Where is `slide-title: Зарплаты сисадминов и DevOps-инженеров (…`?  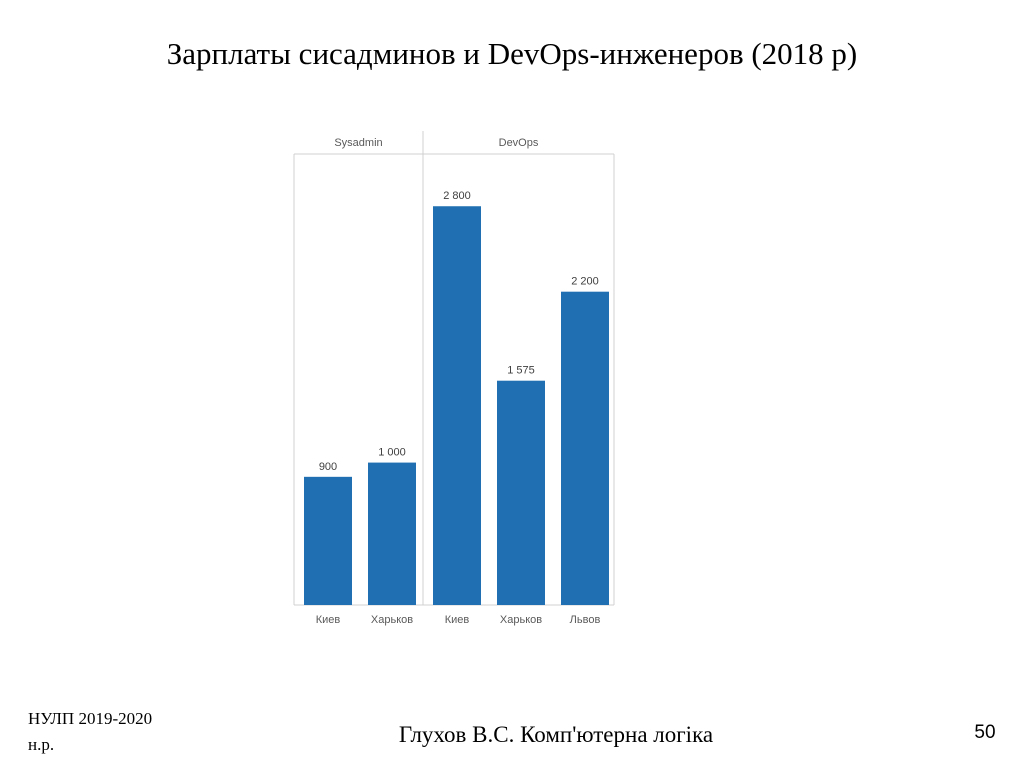 slide-title: Зарплаты сисадминов и DevOps-инженеров (… is located at coordinates (512, 53).